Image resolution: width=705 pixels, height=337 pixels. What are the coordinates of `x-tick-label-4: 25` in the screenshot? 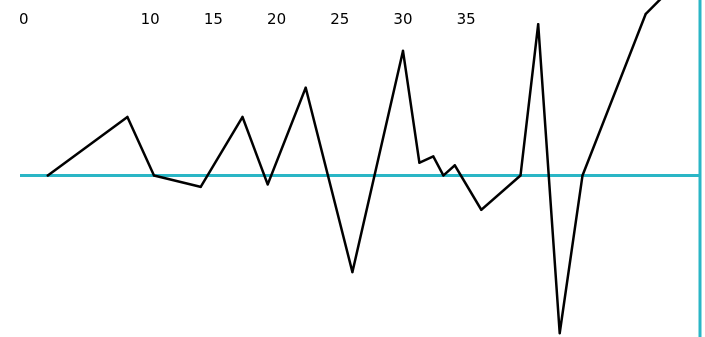 It's located at (339, 19).